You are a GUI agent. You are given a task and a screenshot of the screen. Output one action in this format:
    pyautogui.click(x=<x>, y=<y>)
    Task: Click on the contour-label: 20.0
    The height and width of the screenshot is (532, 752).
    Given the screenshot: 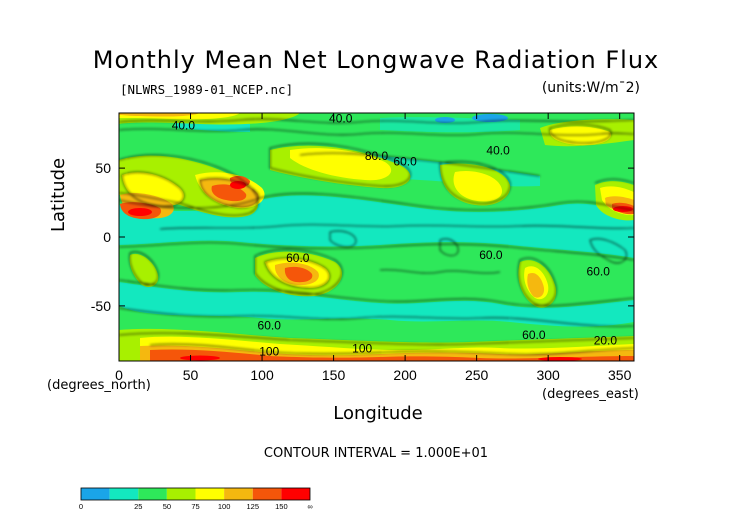 What is the action you would take?
    pyautogui.click(x=606, y=340)
    